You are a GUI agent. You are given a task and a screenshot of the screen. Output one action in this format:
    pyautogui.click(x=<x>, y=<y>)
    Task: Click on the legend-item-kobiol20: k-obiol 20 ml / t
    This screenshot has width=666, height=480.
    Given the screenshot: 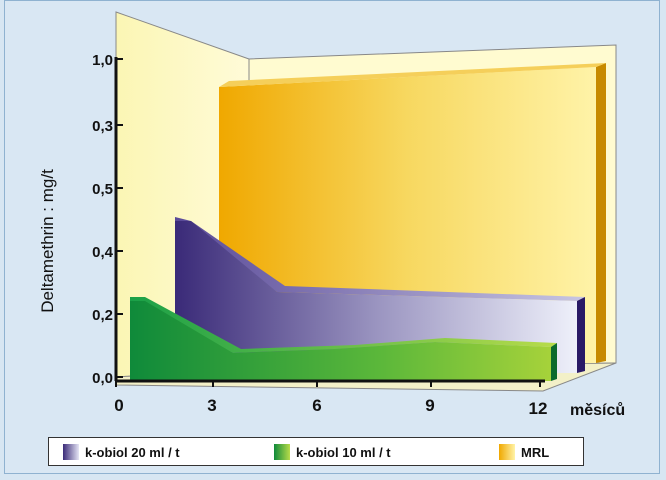 What is the action you would take?
    pyautogui.click(x=121, y=452)
    